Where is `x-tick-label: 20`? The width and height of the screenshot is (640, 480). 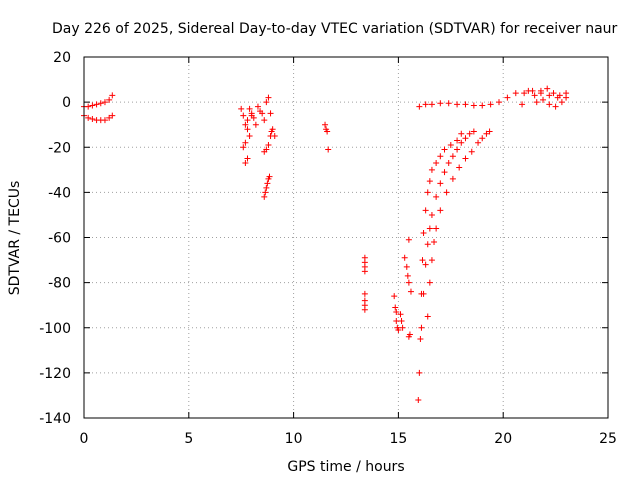 x-tick-label: 20 is located at coordinates (503, 439).